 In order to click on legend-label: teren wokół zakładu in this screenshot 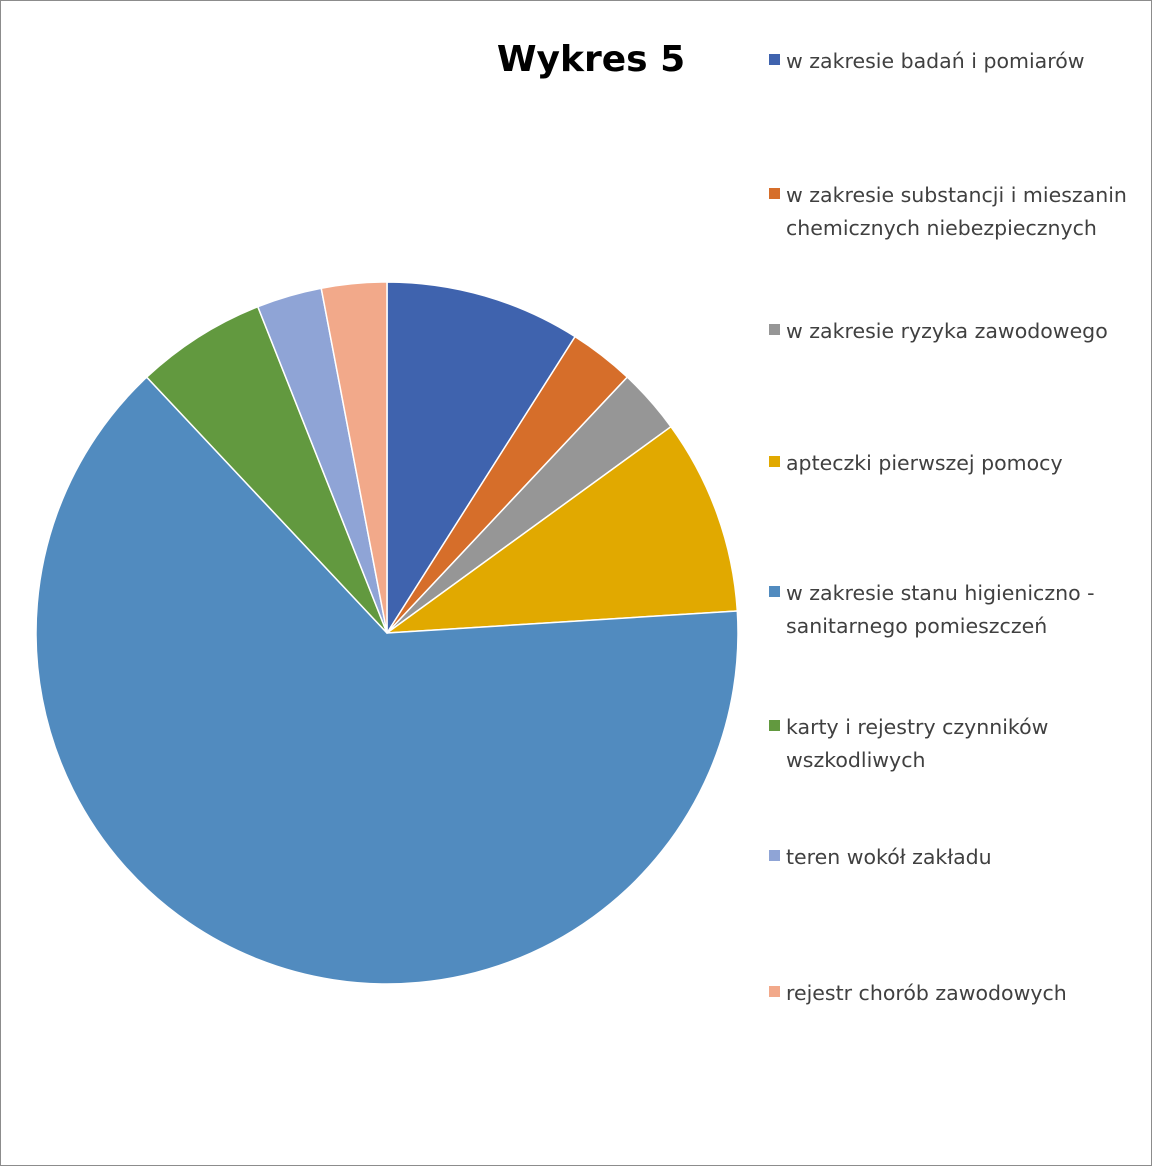, I will do `click(889, 857)`.